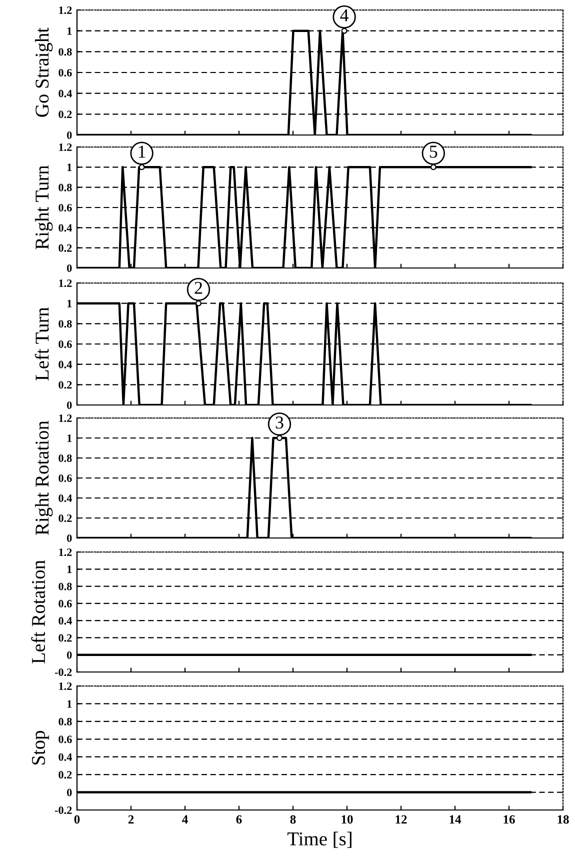  Describe the element at coordinates (347, 819) in the screenshot. I see `x-tick-label: 10` at that location.